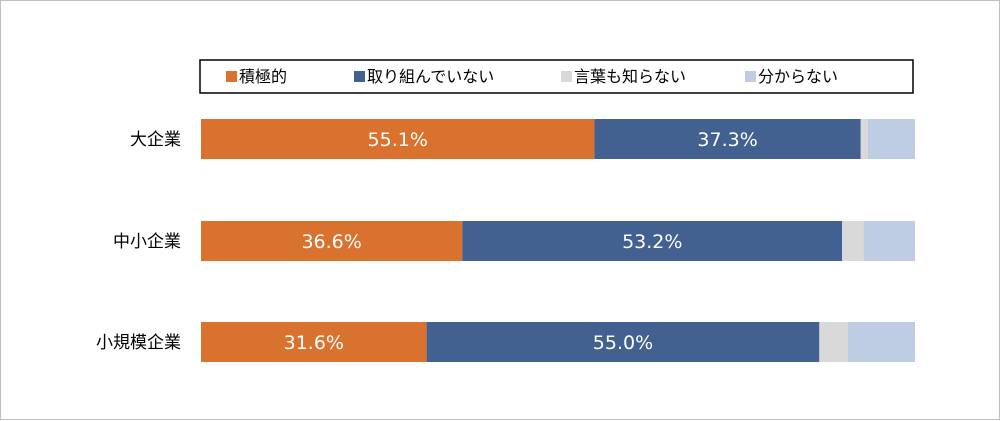 The image size is (1000, 421). What do you see at coordinates (532, 76) in the screenshot?
I see `legend: 積極的 取り組んでいない 言葉も知らない 分からない` at bounding box center [532, 76].